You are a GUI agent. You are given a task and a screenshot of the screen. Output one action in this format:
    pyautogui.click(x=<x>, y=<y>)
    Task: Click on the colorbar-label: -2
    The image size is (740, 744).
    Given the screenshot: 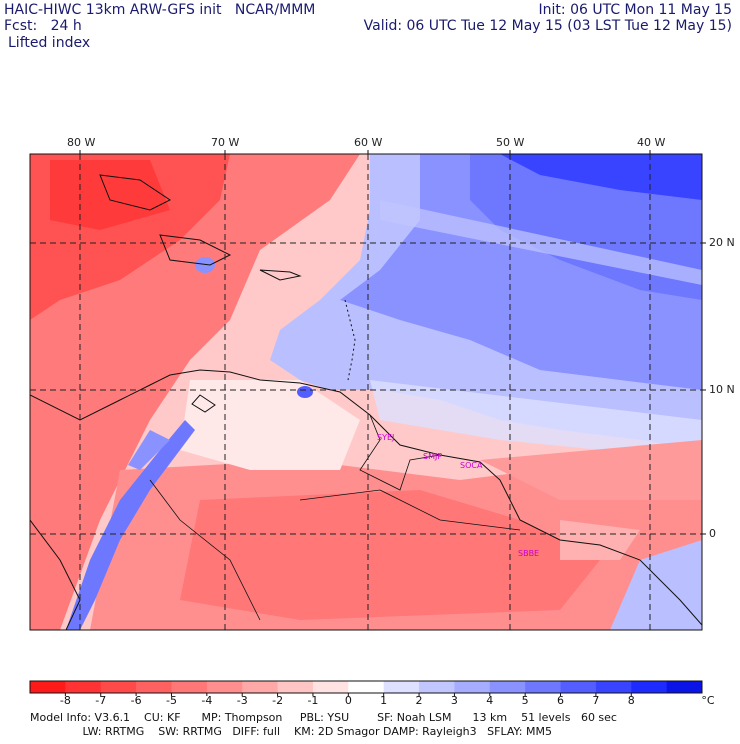 What is the action you would take?
    pyautogui.click(x=278, y=700)
    